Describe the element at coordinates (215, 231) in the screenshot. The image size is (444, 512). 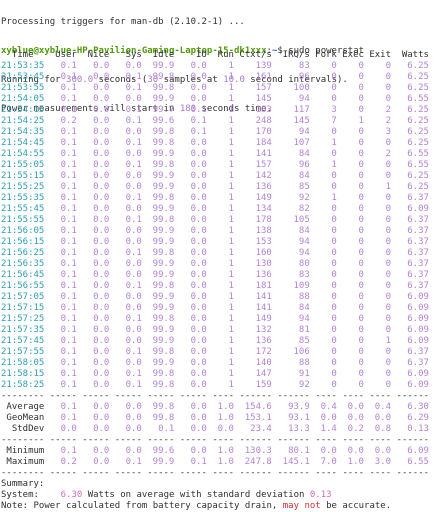
I see `data-row: 21:56:05 0.1 0.0 0.0 99.9 0.0 1 138 84 0 0 0 6.37` at that location.